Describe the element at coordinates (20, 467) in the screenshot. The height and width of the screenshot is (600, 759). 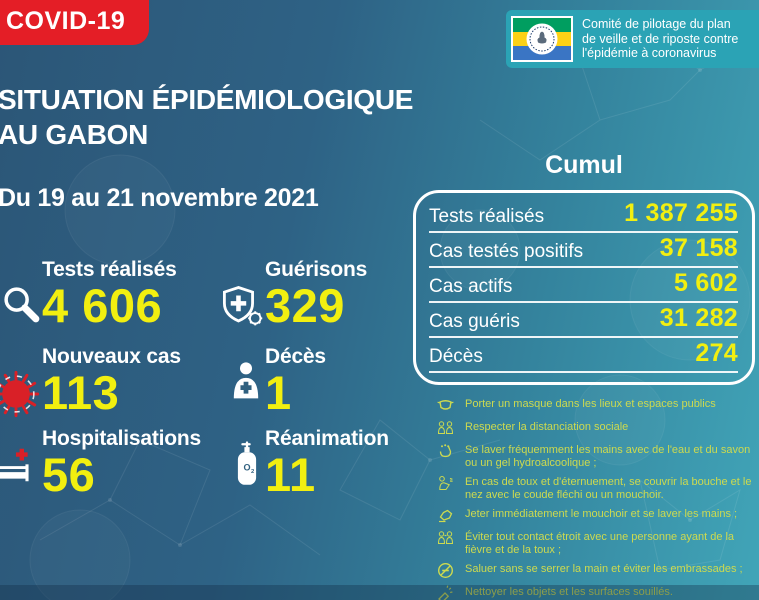
I see `hospital-bed-icon` at that location.